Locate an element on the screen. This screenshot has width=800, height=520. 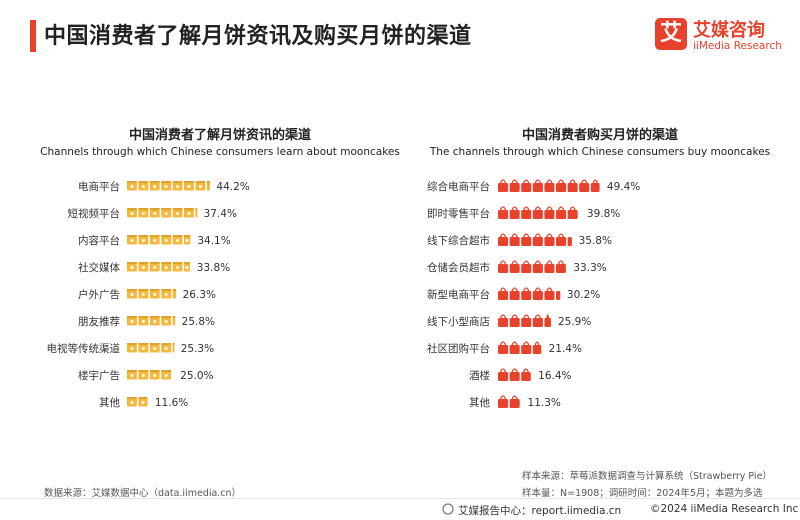
category-label: 酒楼 is located at coordinates (479, 375).